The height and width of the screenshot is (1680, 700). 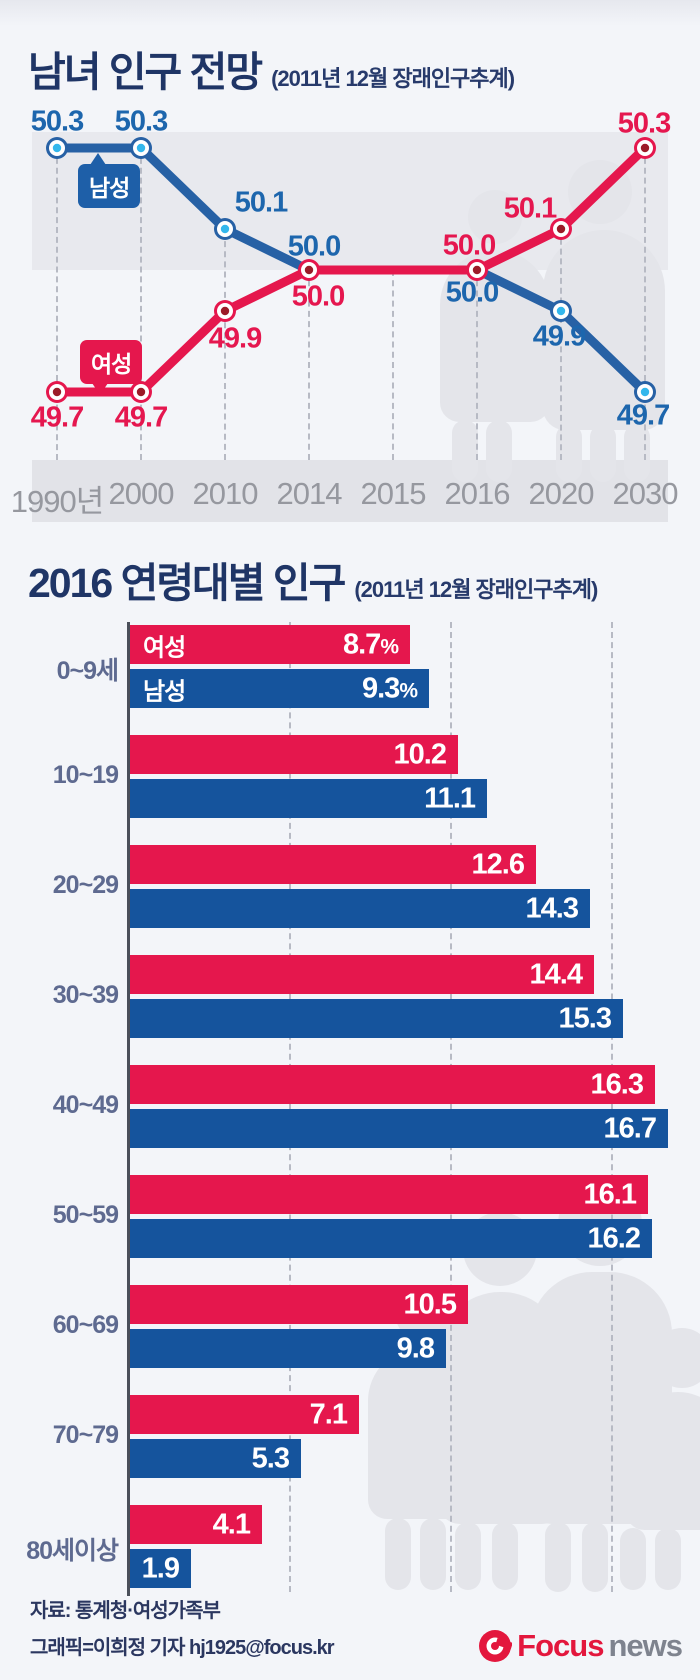 I want to click on bar-value-label: 10.5, so click(x=430, y=1304).